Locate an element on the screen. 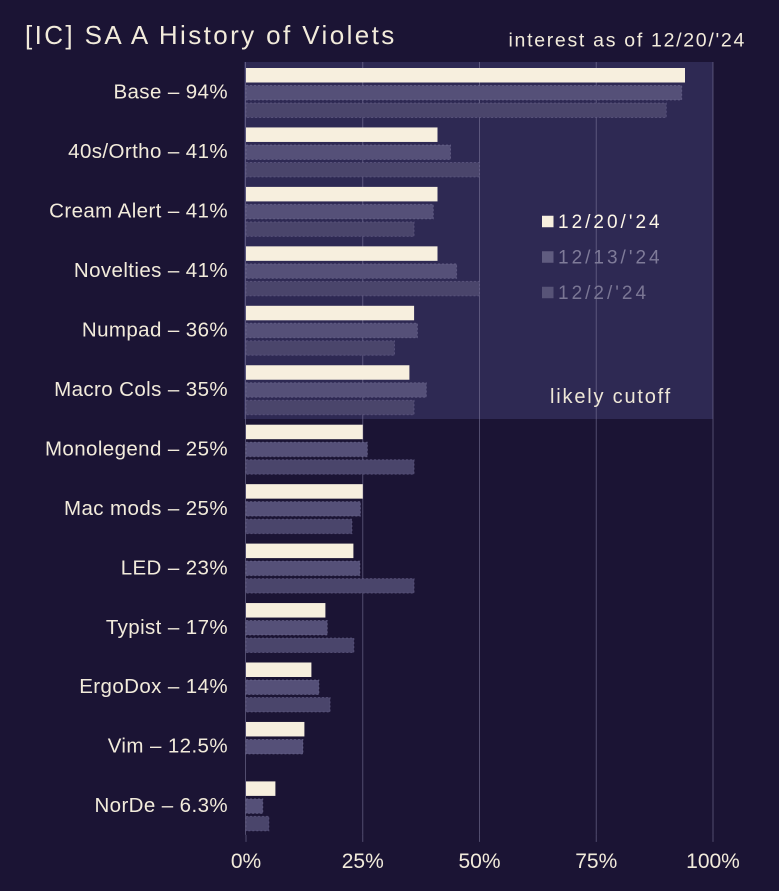 The height and width of the screenshot is (891, 779). svg-text: likely cutoff is located at coordinates (611, 397).